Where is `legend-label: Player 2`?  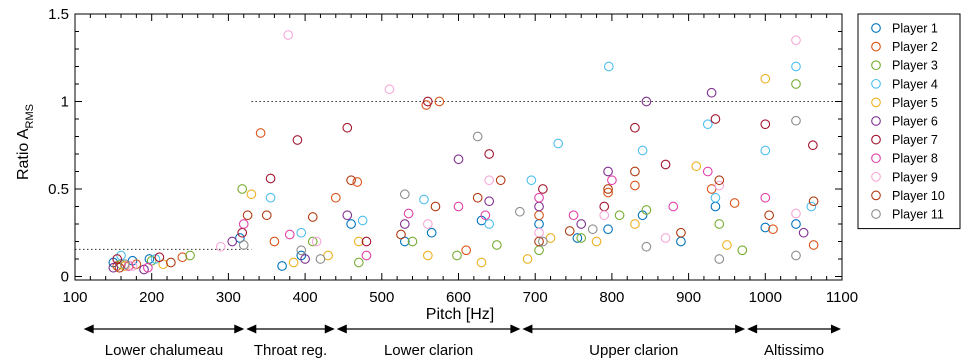 legend-label: Player 2 is located at coordinates (915, 47).